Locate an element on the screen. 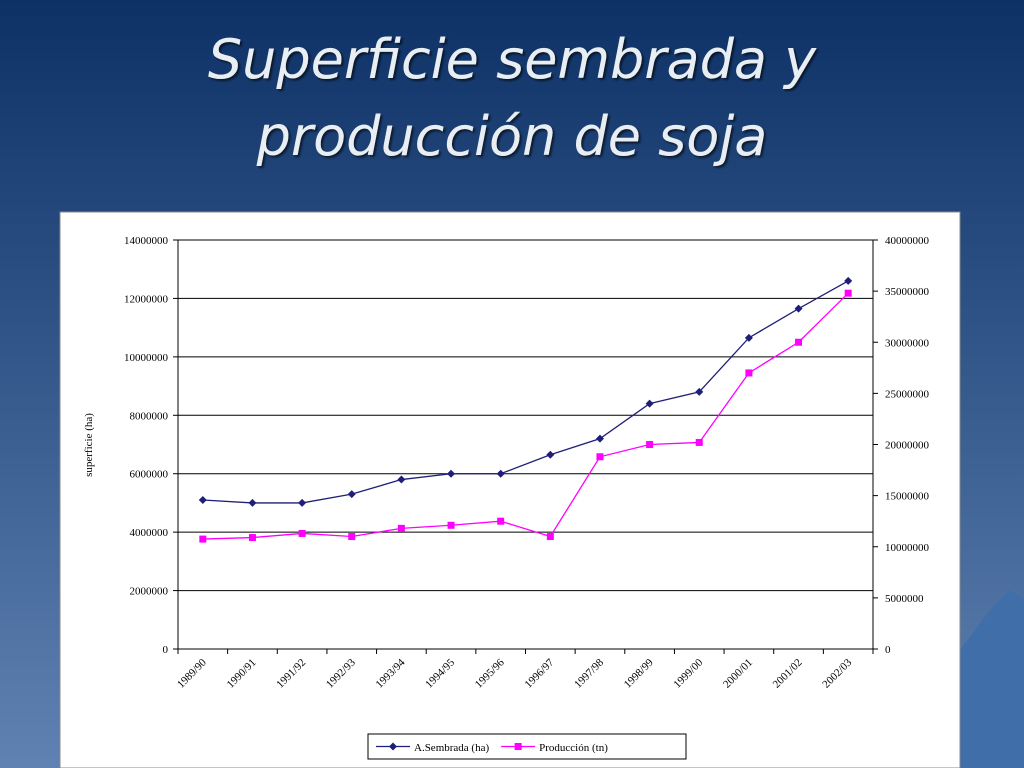 The width and height of the screenshot is (1024, 768). y-tick-label: 10000000 is located at coordinates (146, 358).